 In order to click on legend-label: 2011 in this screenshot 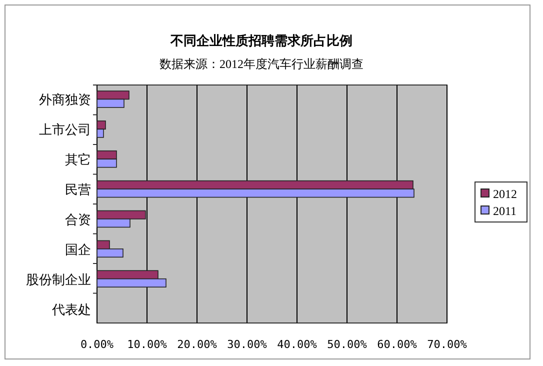, I will do `click(505, 211)`.